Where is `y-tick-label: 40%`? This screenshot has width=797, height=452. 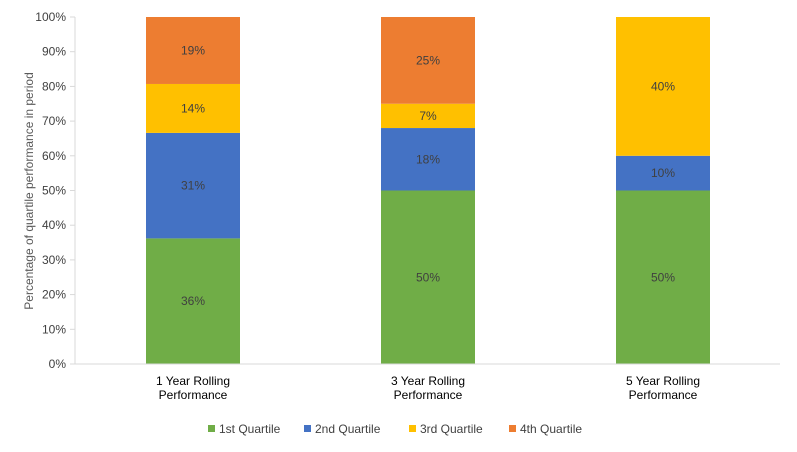
y-tick-label: 40% is located at coordinates (54, 225).